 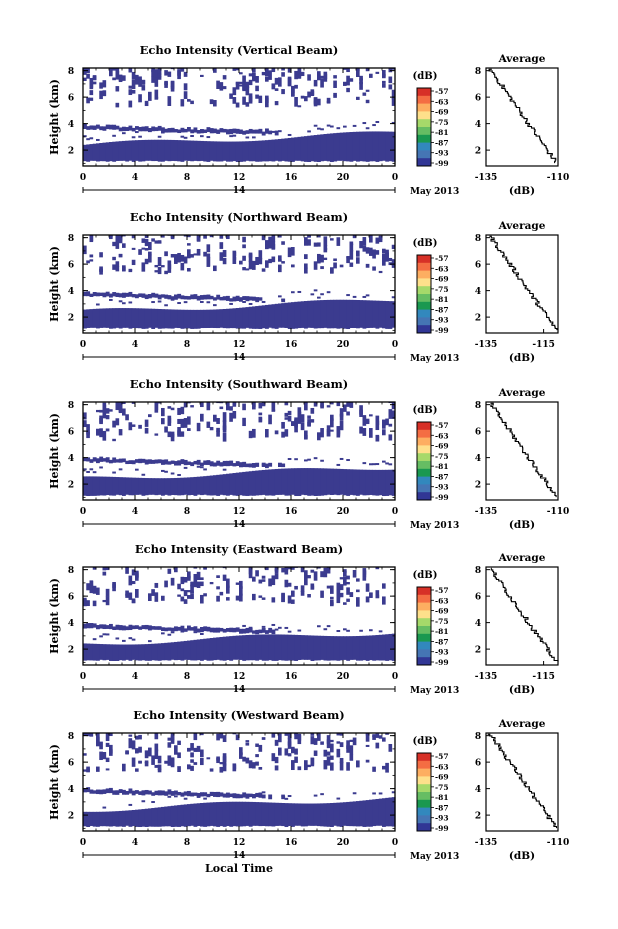 I want to click on colorbar-tick-label: -81, so click(x=442, y=132).